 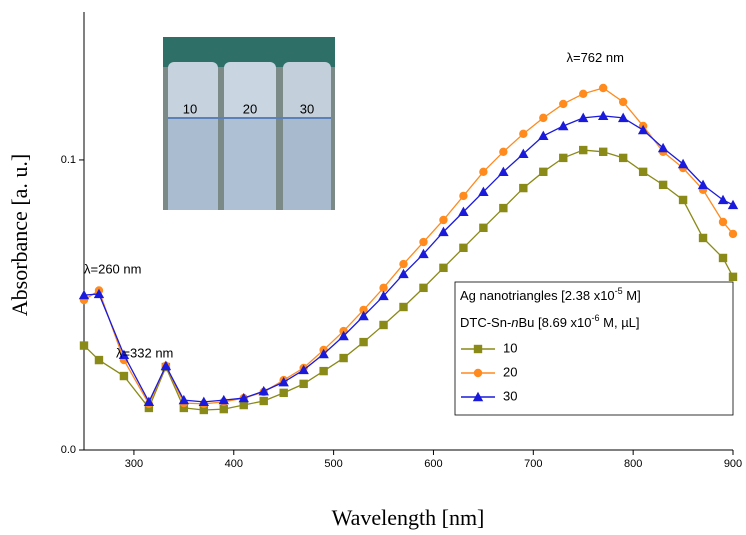 I want to click on y-axis-title: Absorbance [a. u.], so click(x=19, y=235).